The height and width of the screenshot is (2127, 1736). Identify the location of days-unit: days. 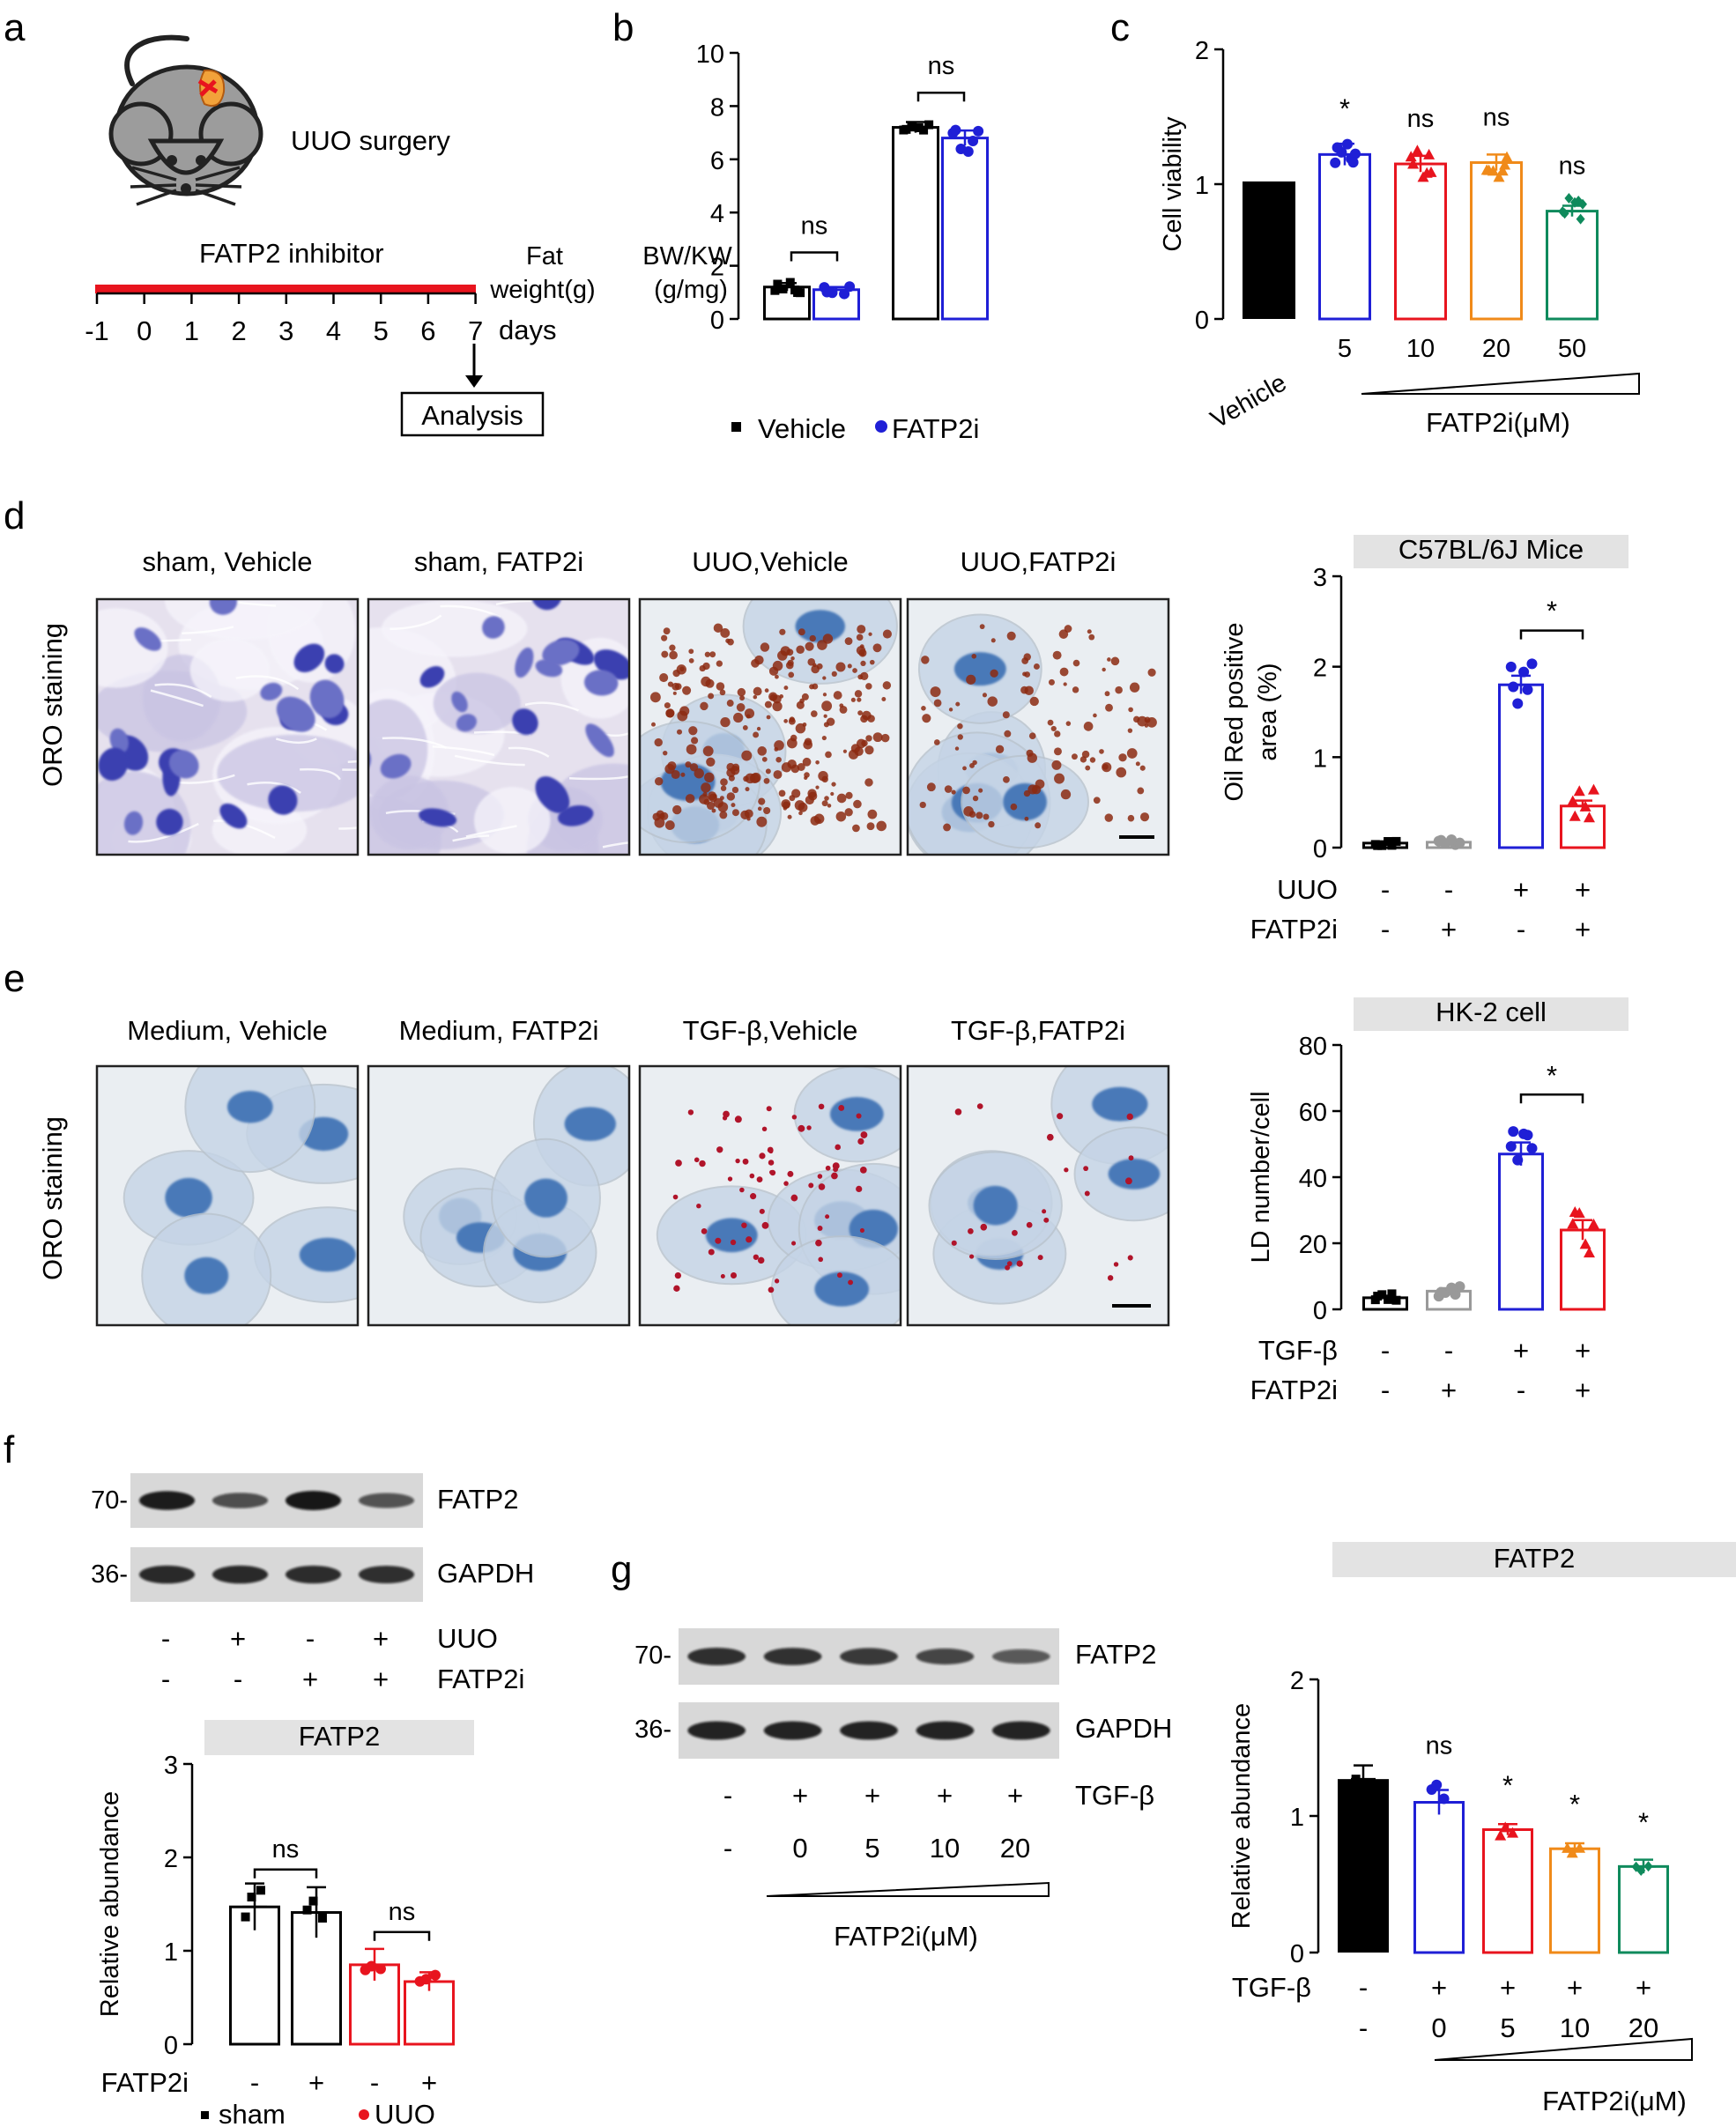
(527, 330).